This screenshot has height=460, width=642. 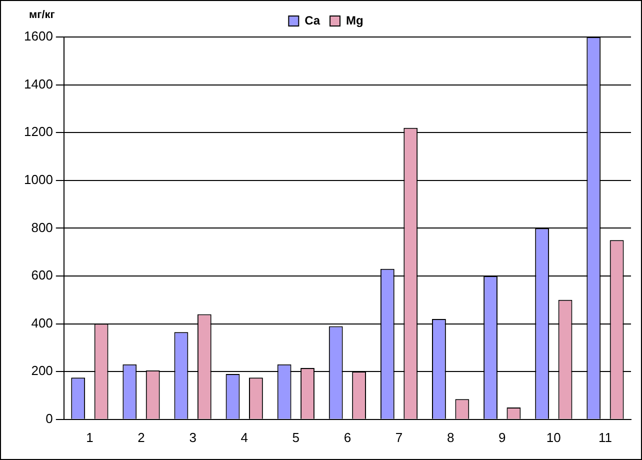 I want to click on y-tick-label: 1200, so click(x=38, y=132).